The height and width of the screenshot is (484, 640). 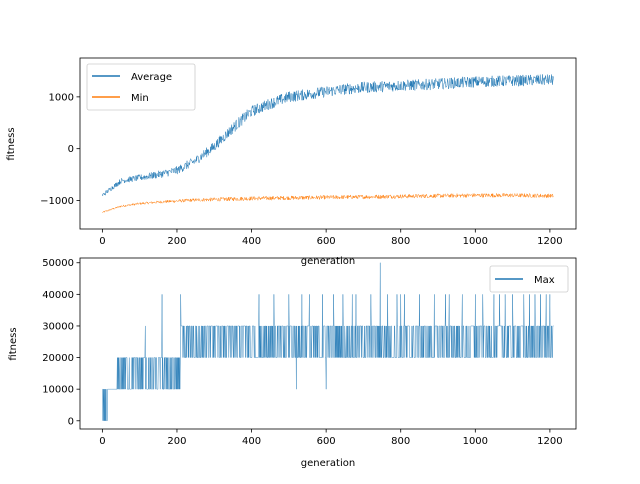 What do you see at coordinates (61, 342) in the screenshot?
I see `bottom-plot-y-ticks: 0 10000 20000 30000 40000 50000` at bounding box center [61, 342].